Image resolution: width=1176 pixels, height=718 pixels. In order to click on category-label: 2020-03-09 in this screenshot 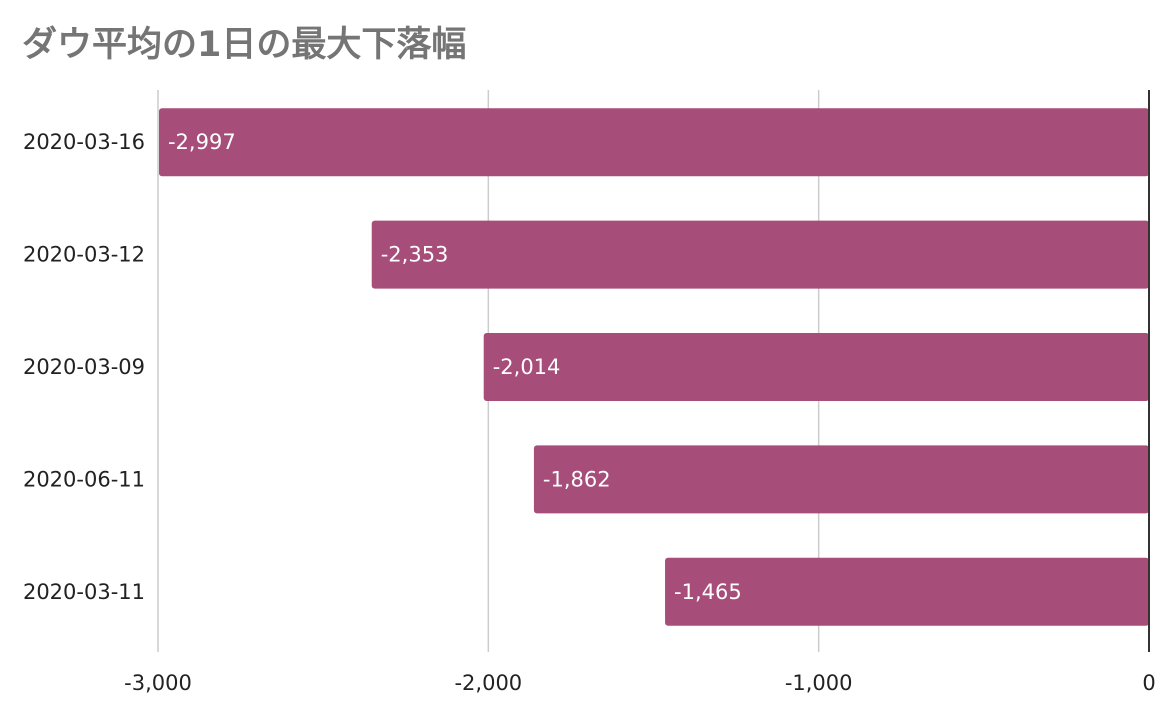, I will do `click(84, 367)`.